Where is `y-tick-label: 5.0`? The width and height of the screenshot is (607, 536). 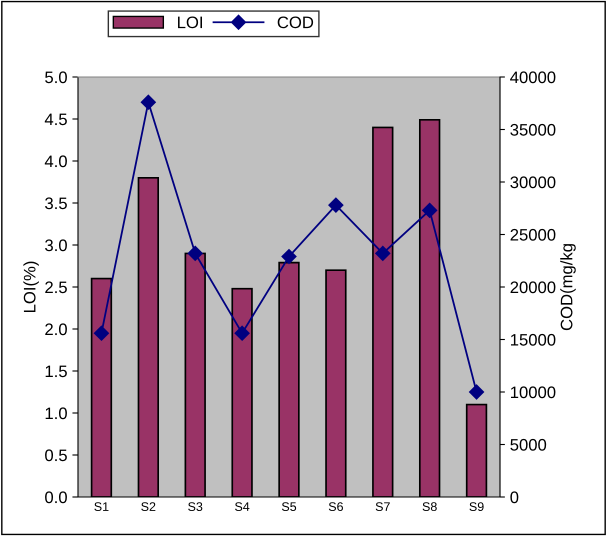 y-tick-label: 5.0 is located at coordinates (56, 77).